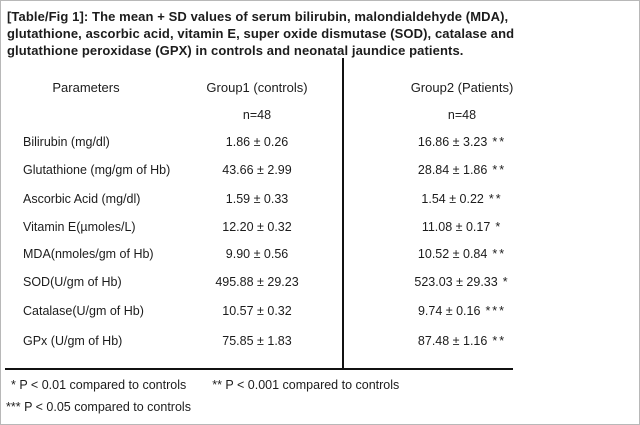  I want to click on group2-value: 9.74 ± 0.16, so click(449, 311).